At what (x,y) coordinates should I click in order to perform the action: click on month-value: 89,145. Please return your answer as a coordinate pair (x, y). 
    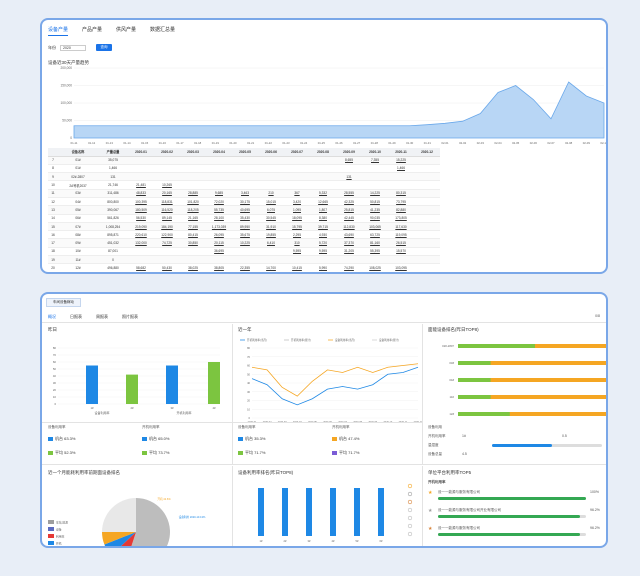
    Looking at the image, I should click on (167, 218).